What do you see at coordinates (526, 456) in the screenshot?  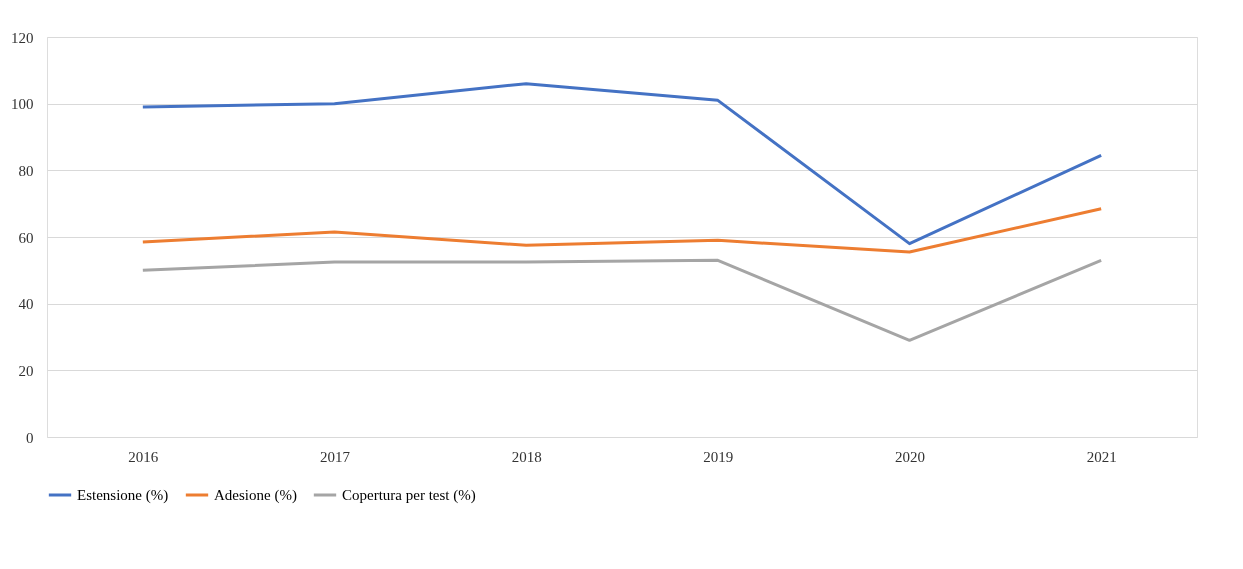 I see `x-tick-label: 2018` at bounding box center [526, 456].